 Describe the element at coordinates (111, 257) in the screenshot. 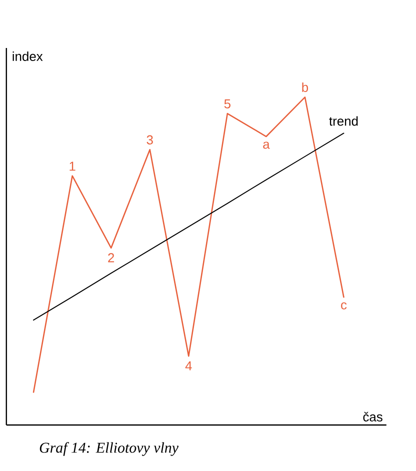

I see `annotation: 2` at that location.